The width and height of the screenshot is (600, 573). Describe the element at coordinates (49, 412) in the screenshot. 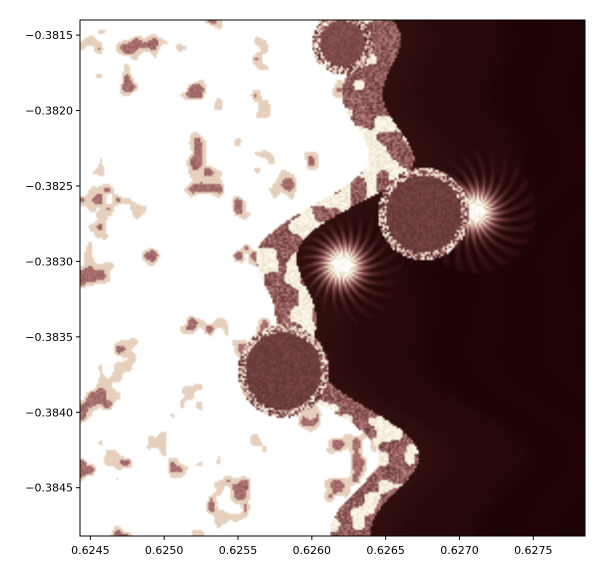

I see `y-tick-label: −0.3840` at that location.